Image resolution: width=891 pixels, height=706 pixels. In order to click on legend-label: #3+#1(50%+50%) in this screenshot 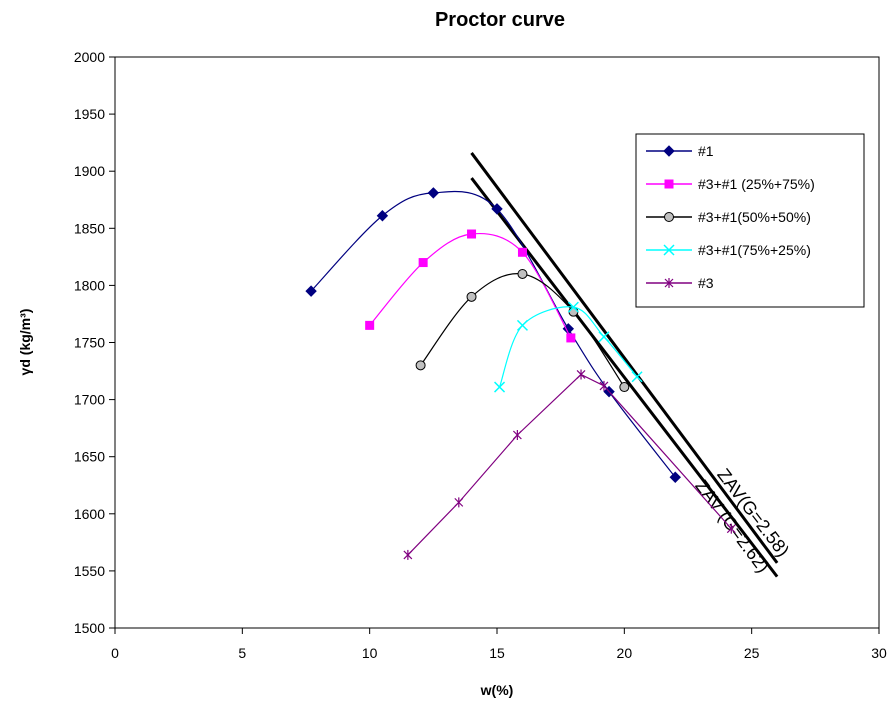, I will do `click(754, 217)`.